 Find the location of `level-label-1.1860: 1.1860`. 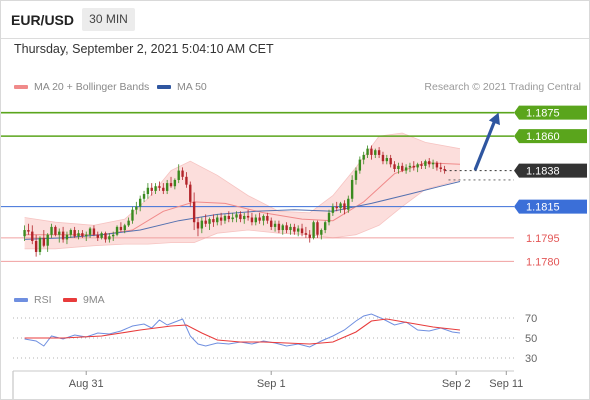

level-label-1.1860: 1.1860 is located at coordinates (550, 136).